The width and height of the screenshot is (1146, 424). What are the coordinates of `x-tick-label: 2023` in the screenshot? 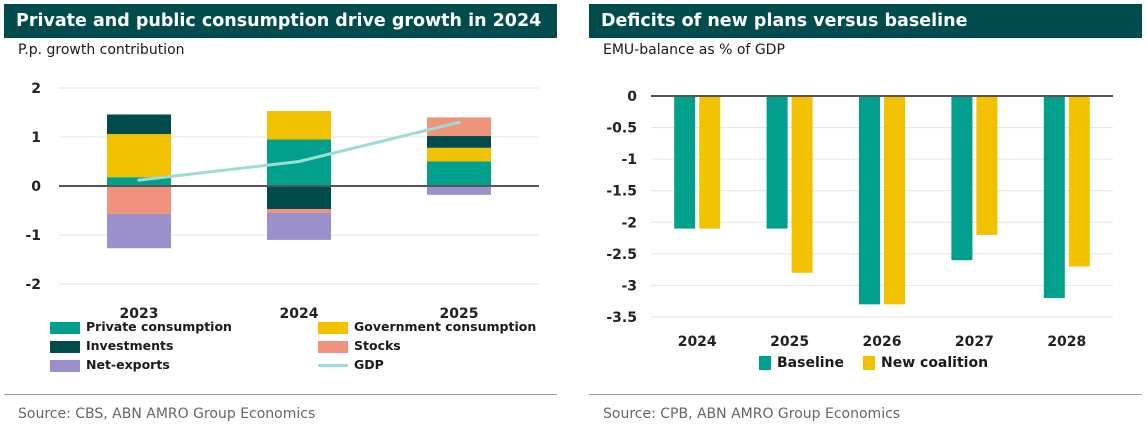 It's located at (139, 312).